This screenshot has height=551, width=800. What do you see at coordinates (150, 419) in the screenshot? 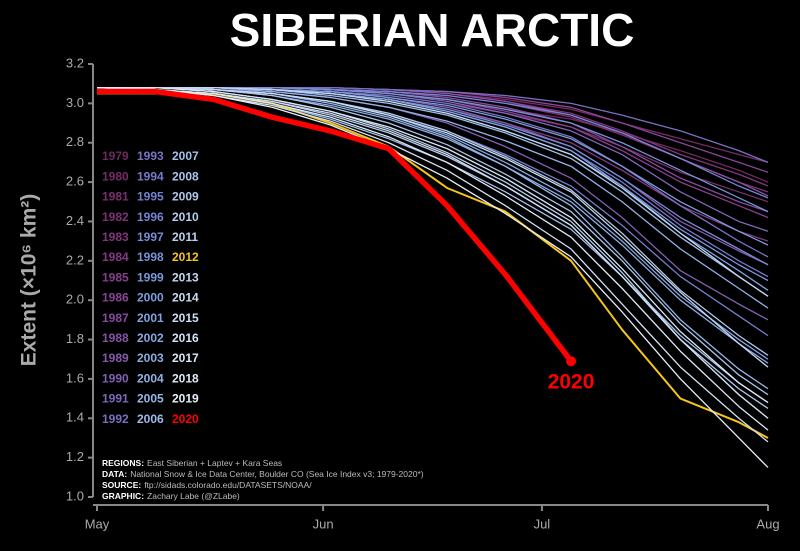
I see `legend-entry: 2006` at bounding box center [150, 419].